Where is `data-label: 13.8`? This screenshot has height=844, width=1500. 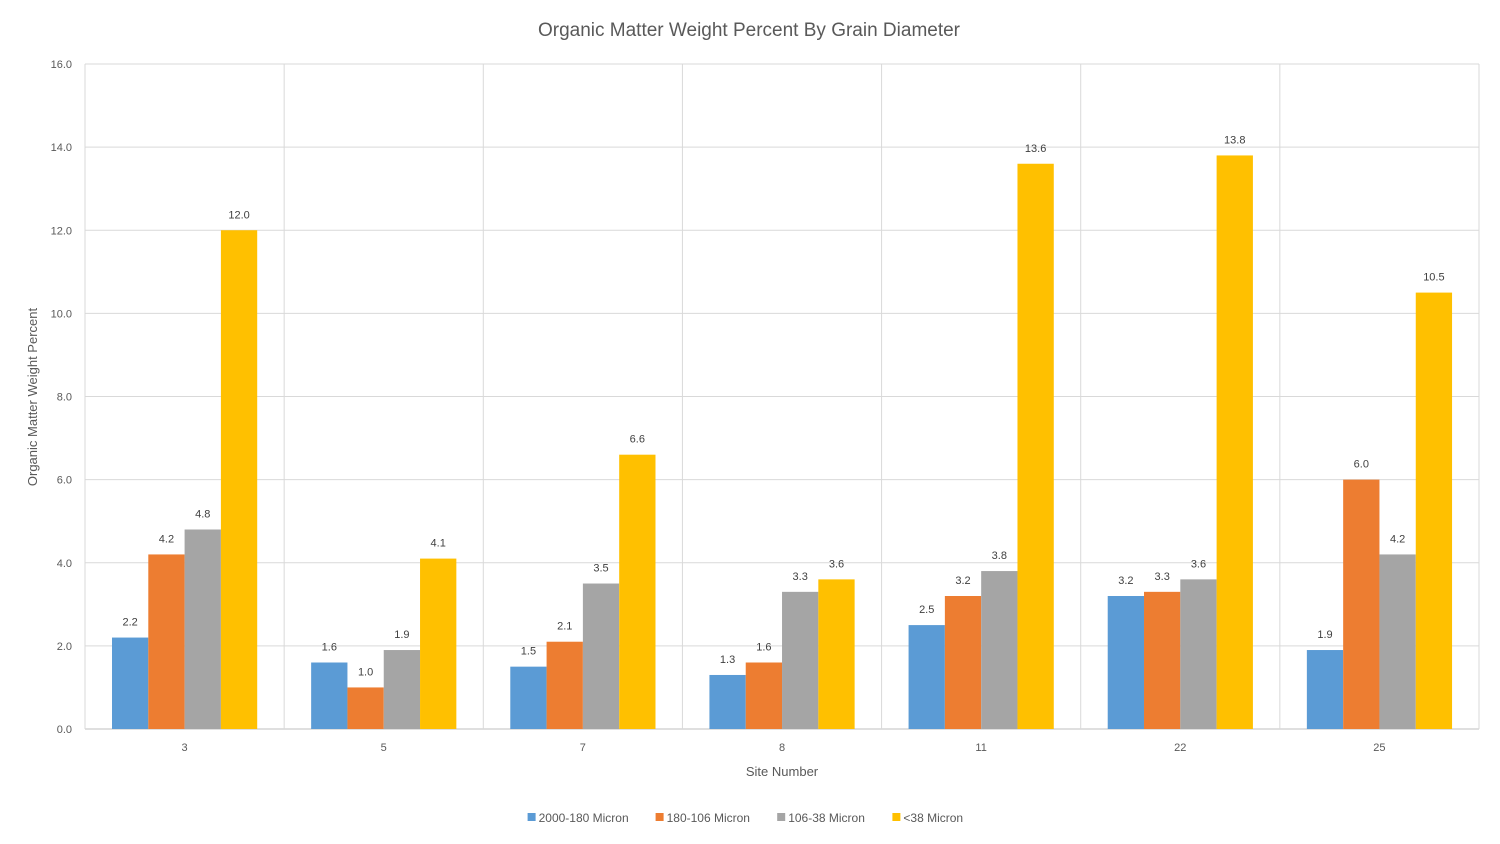
data-label: 13.8 is located at coordinates (1234, 140).